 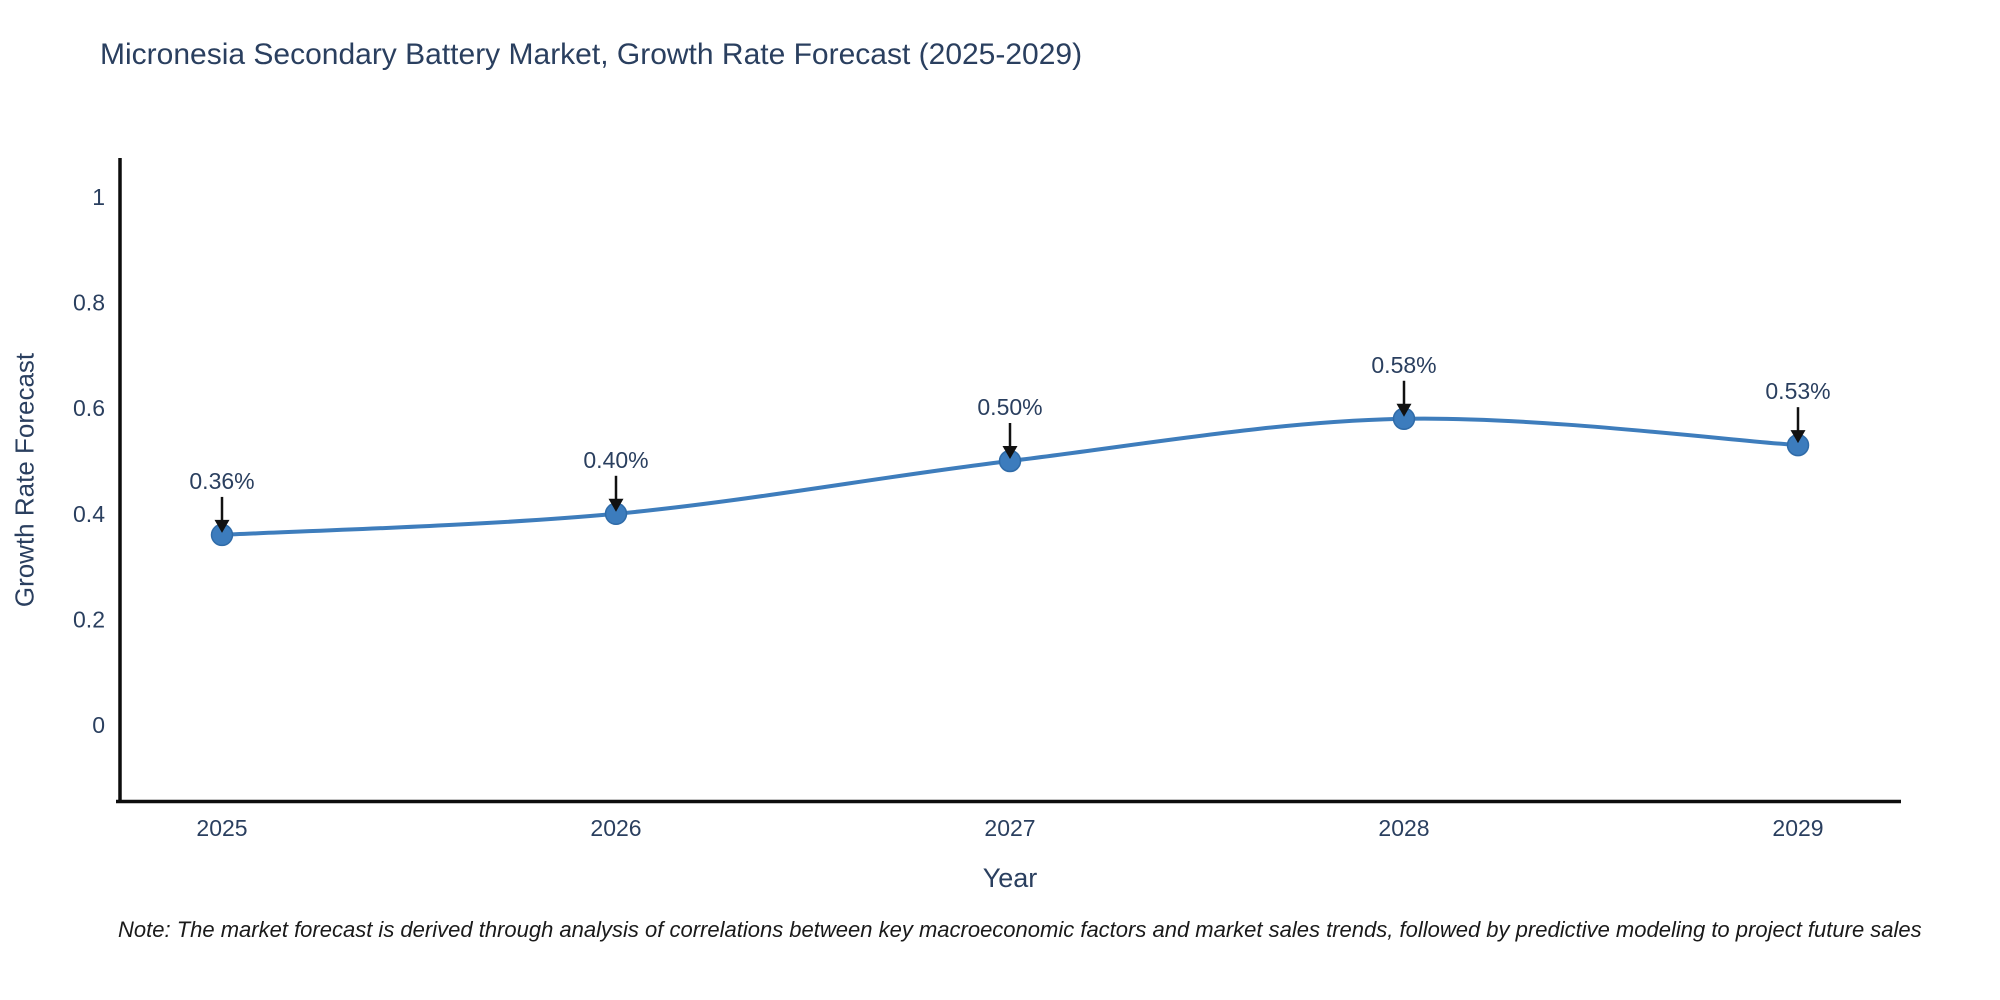 What do you see at coordinates (615, 460) in the screenshot?
I see `point-annotation-label: 0.40%` at bounding box center [615, 460].